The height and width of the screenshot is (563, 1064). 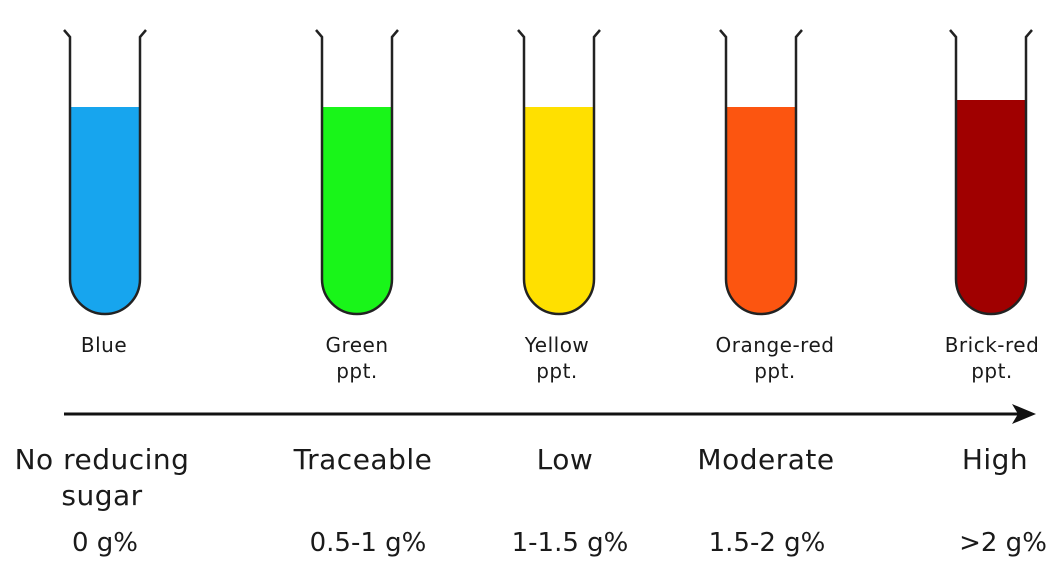 I want to click on value-label-4: >2 g%, so click(x=1003, y=543).